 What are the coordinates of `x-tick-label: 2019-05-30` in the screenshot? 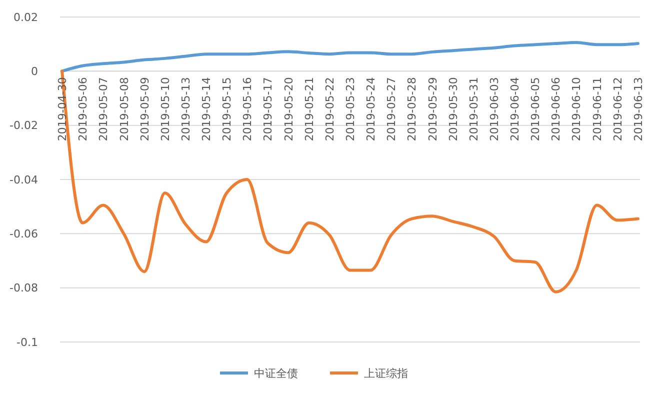 It's located at (453, 109).